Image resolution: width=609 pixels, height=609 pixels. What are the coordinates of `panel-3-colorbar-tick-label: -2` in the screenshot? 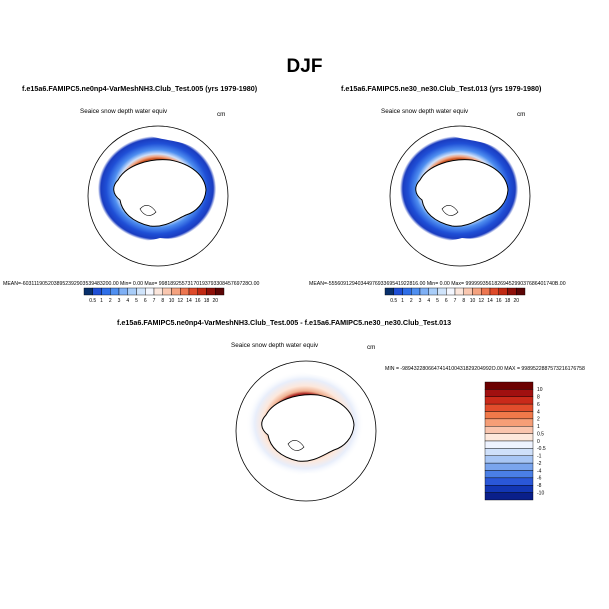 It's located at (539, 464).